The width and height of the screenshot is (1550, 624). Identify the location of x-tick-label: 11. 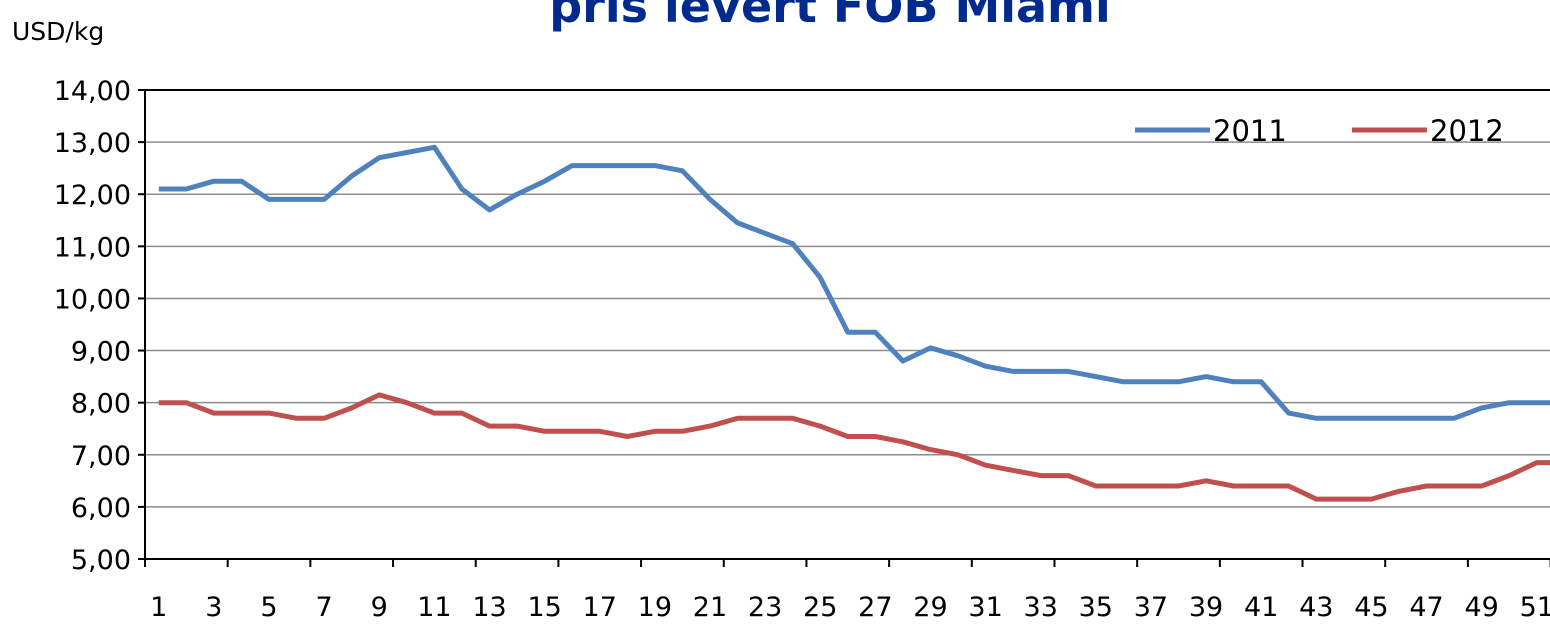
(434, 607).